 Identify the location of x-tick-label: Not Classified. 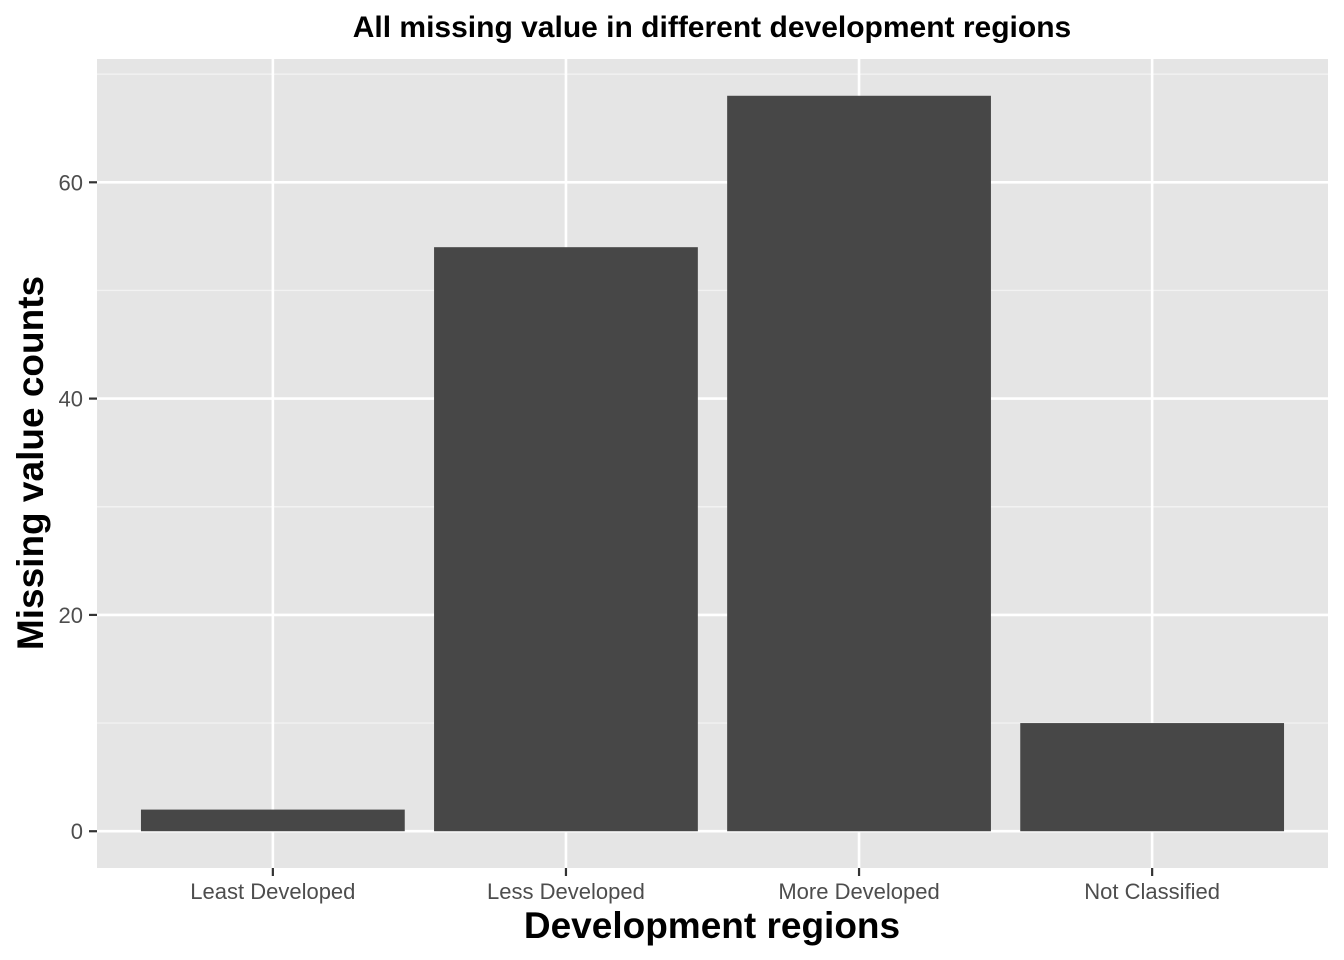
(1152, 891).